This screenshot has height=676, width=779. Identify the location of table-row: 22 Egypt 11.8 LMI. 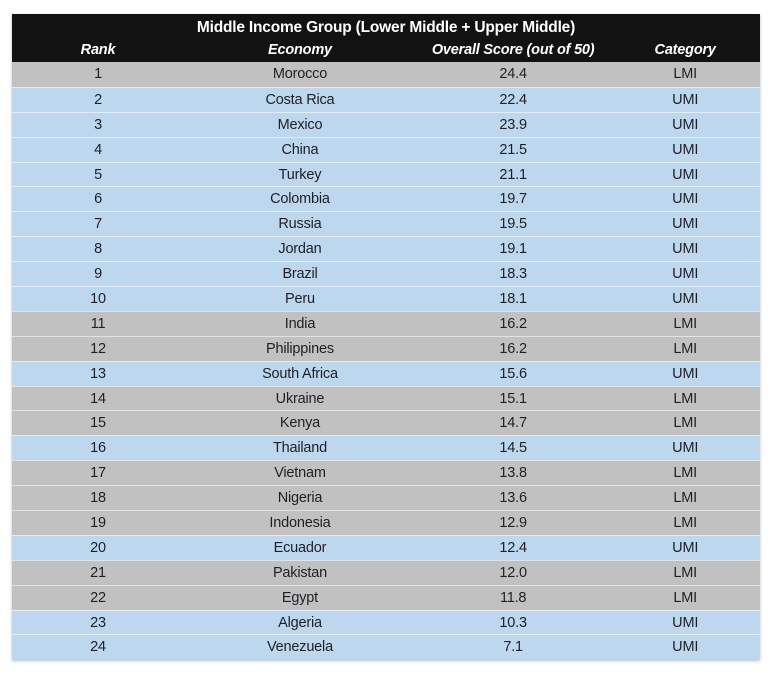
(386, 597).